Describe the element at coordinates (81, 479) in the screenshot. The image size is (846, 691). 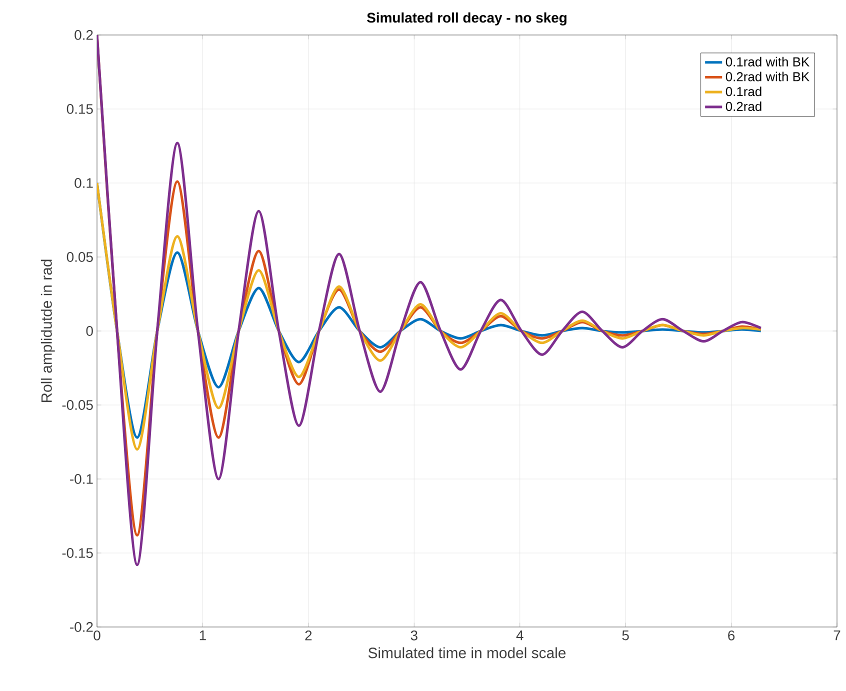
I see `y-tick-label: -0.1` at that location.